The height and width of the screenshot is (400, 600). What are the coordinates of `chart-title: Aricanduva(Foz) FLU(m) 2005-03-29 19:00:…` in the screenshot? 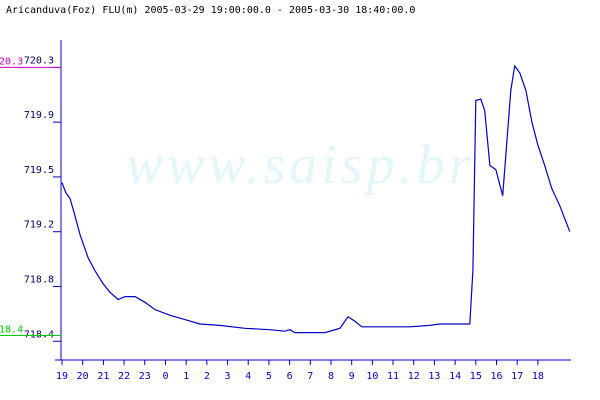 It's located at (210, 10).